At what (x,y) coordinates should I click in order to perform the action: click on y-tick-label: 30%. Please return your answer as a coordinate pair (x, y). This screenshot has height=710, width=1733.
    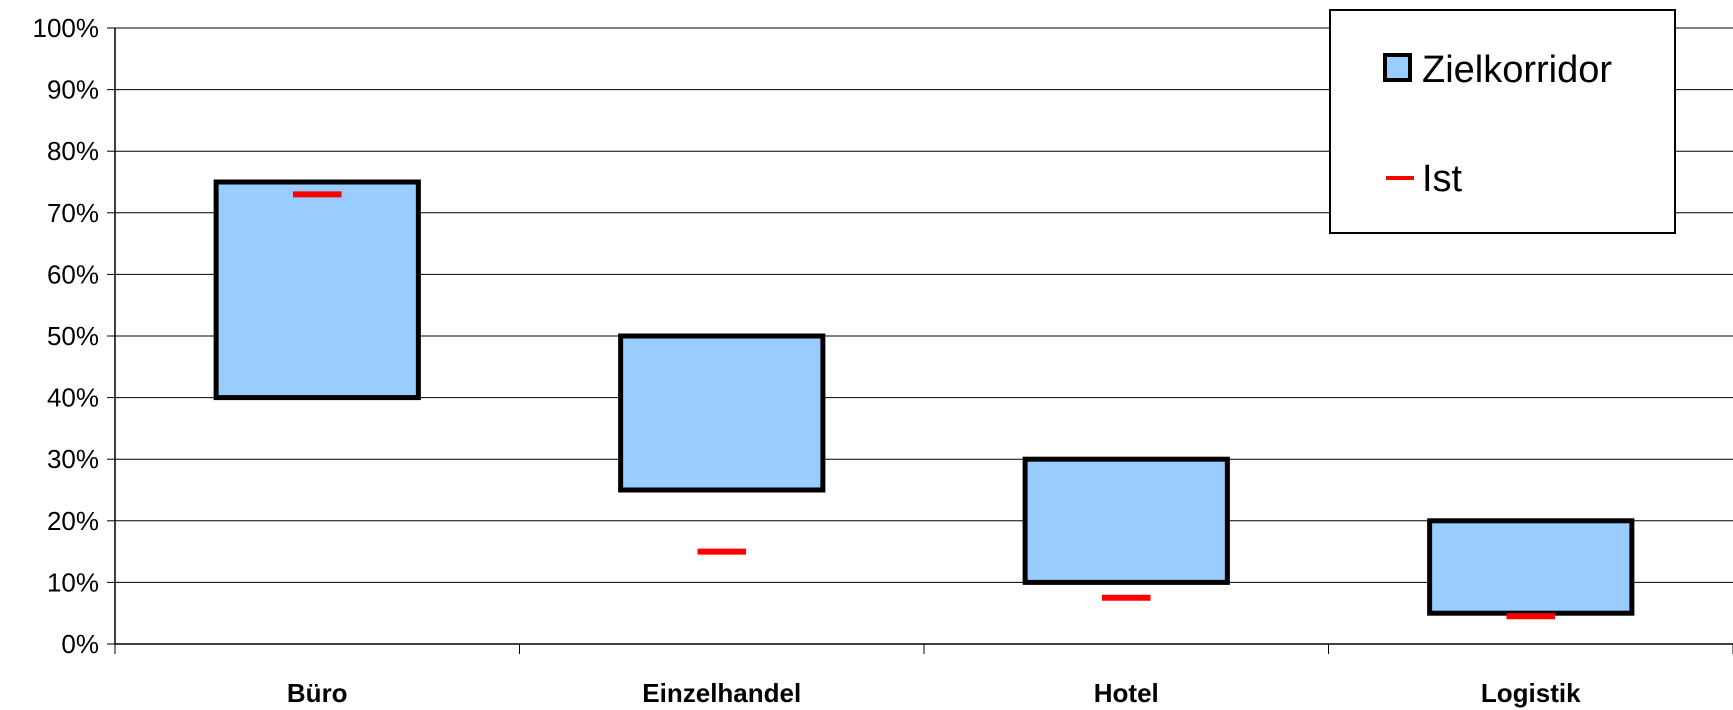
    Looking at the image, I should click on (73, 459).